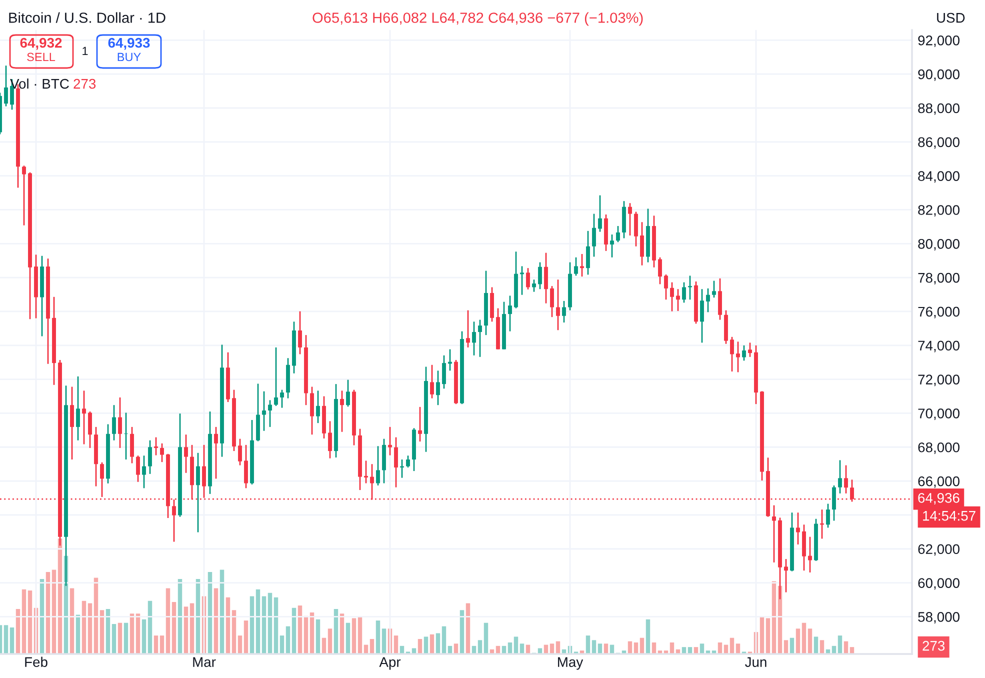 The height and width of the screenshot is (678, 985). What do you see at coordinates (755, 662) in the screenshot?
I see `x-tick-label: Jun` at bounding box center [755, 662].